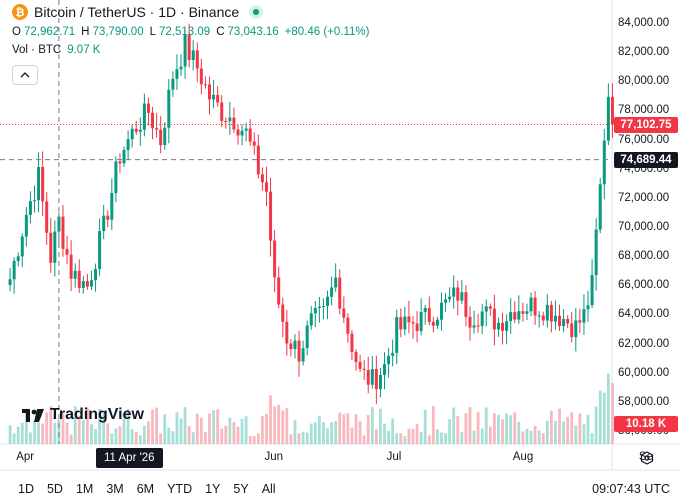  I want to click on price-tick-label: 58,000.00, so click(644, 401).